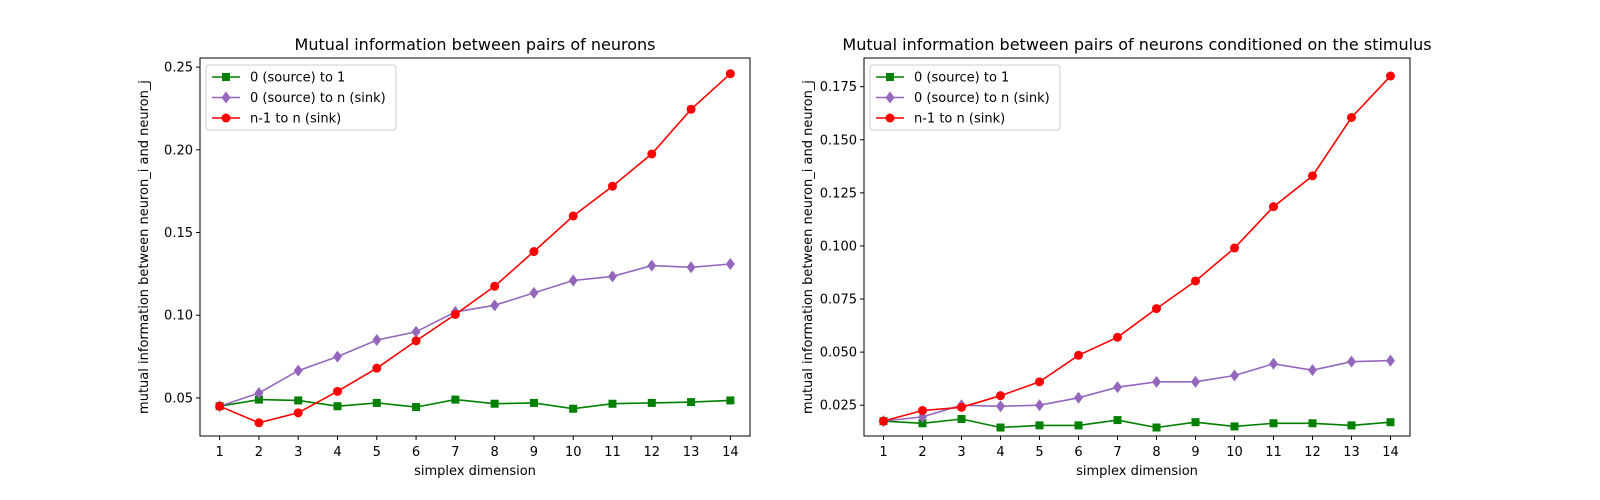 This screenshot has width=1600, height=500. Describe the element at coordinates (961, 452) in the screenshot. I see `x-tick-label: 3` at that location.